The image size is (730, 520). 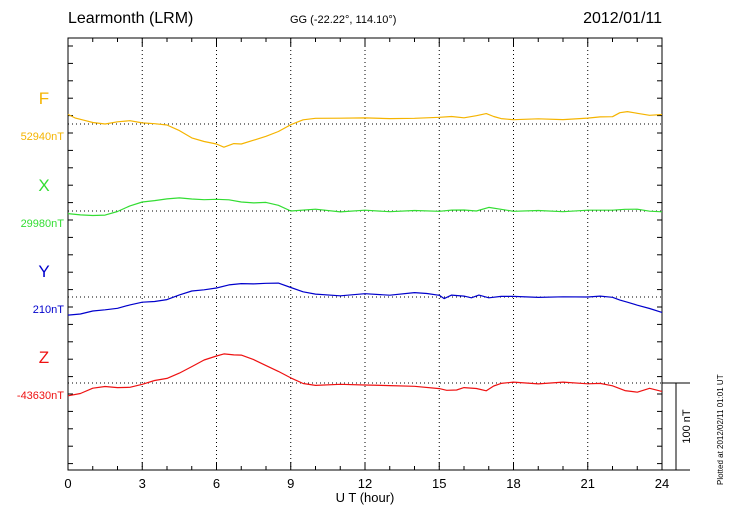 What do you see at coordinates (513, 483) in the screenshot?
I see `x-tick-label: 18` at bounding box center [513, 483].